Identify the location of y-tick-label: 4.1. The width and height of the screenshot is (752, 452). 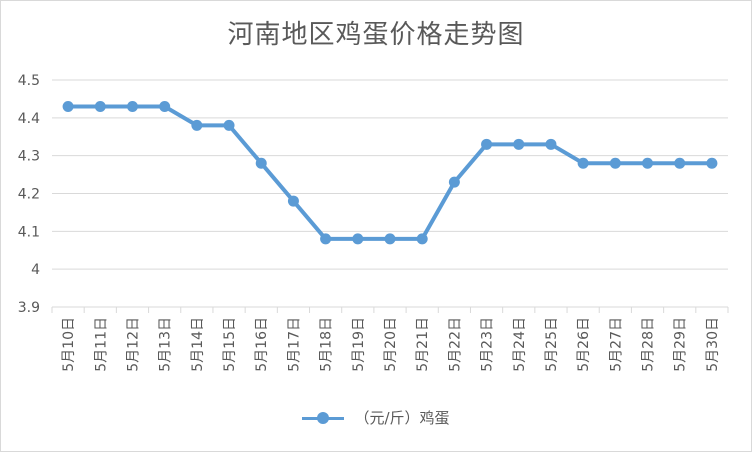
(29, 232).